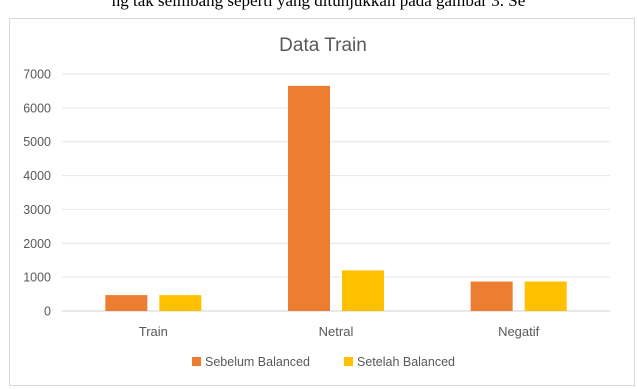  Describe the element at coordinates (37, 278) in the screenshot. I see `y-tick-label: 1000` at that location.